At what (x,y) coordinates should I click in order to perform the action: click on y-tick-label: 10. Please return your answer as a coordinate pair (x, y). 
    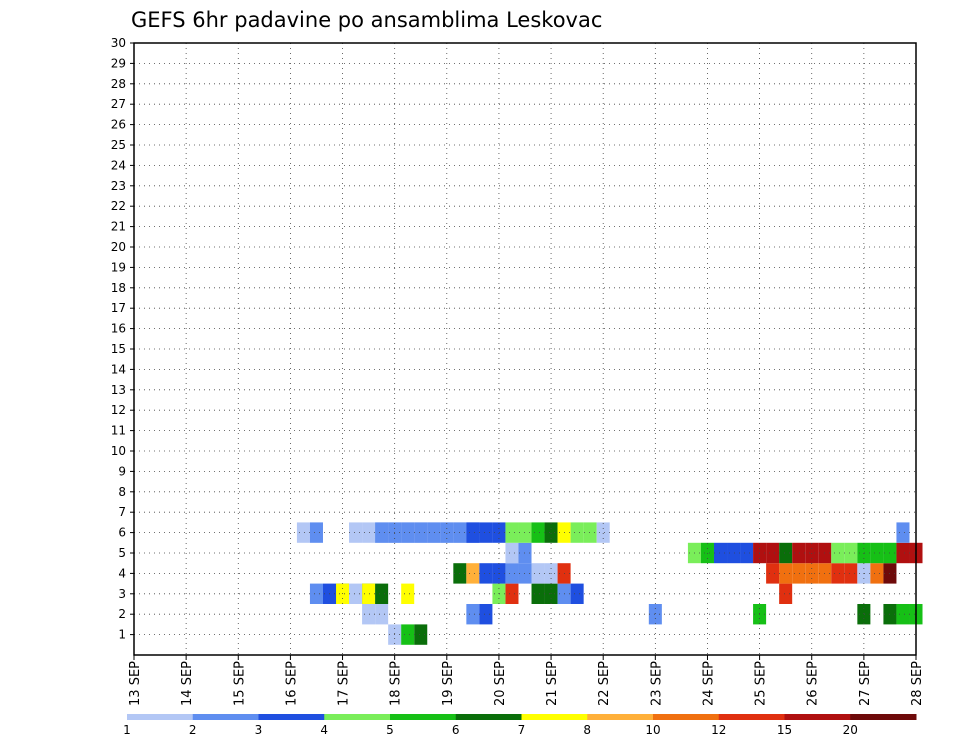
    Looking at the image, I should click on (118, 451).